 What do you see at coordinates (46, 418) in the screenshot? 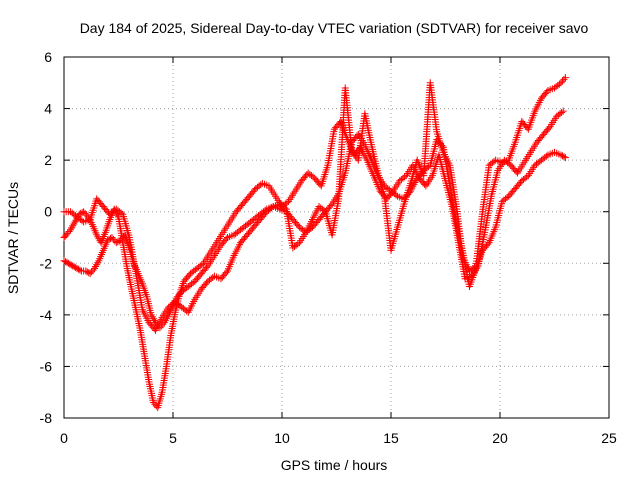
I see `y-tick-label: -8` at bounding box center [46, 418].